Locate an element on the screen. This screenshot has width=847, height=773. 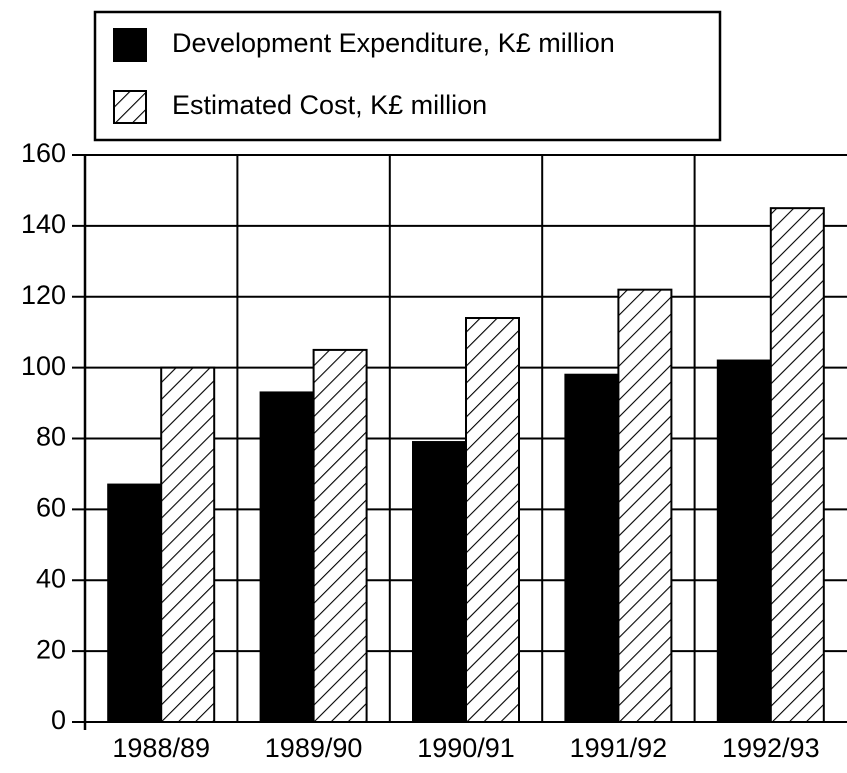
x-tick-label: 1991/92 is located at coordinates (619, 748).